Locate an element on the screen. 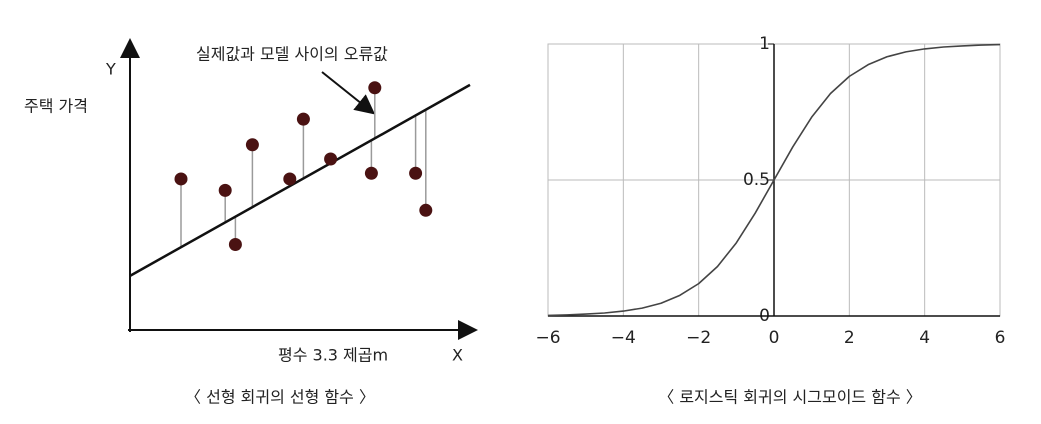 The width and height of the screenshot is (1041, 424). x-tick-label: −2 is located at coordinates (698, 338).